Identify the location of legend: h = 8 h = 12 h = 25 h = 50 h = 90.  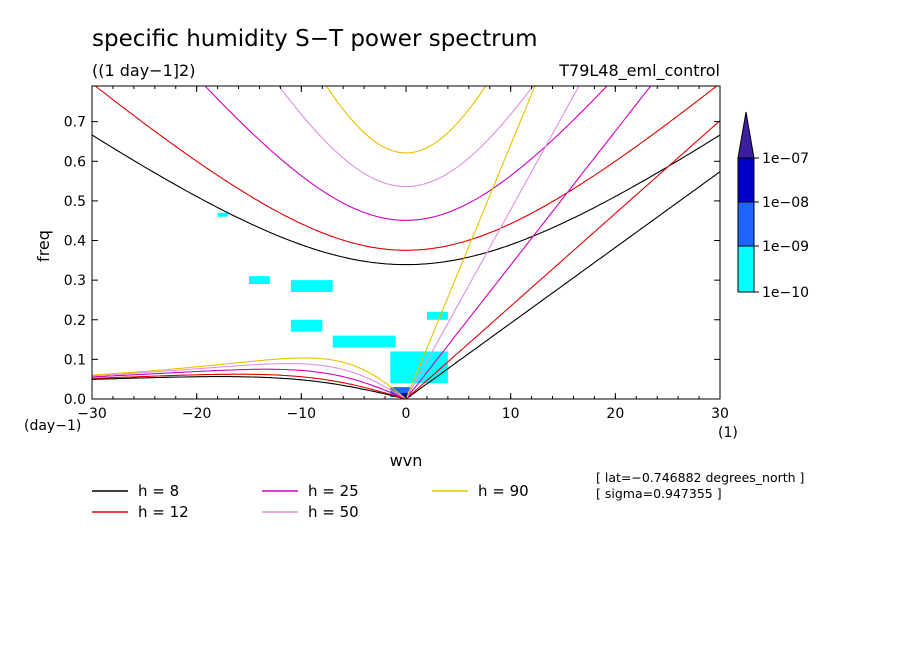
(310, 501).